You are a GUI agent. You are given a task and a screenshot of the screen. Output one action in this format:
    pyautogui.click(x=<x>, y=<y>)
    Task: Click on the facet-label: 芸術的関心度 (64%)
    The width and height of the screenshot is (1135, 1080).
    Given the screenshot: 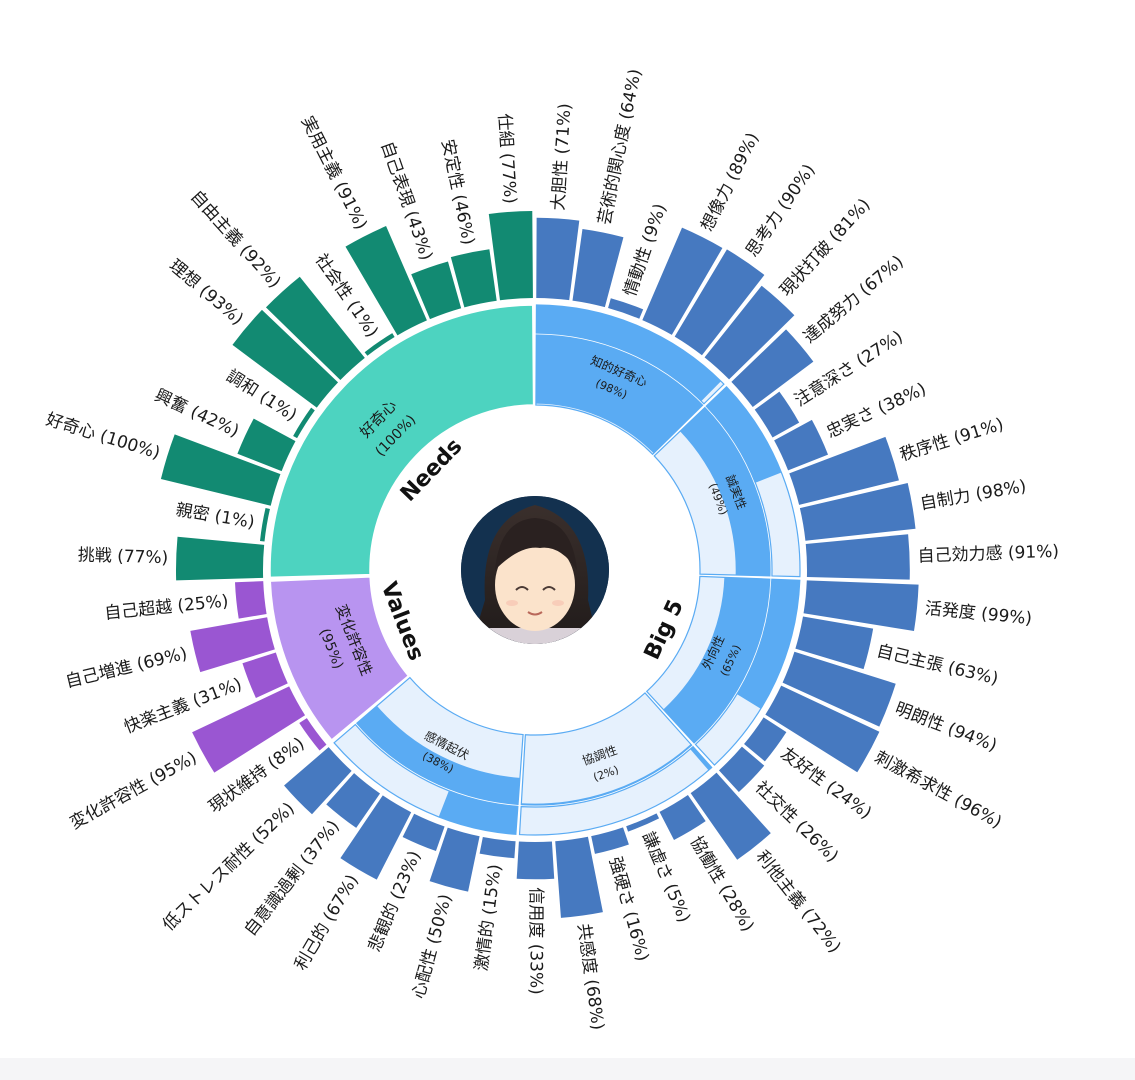 What is the action you would take?
    pyautogui.click(x=620, y=146)
    